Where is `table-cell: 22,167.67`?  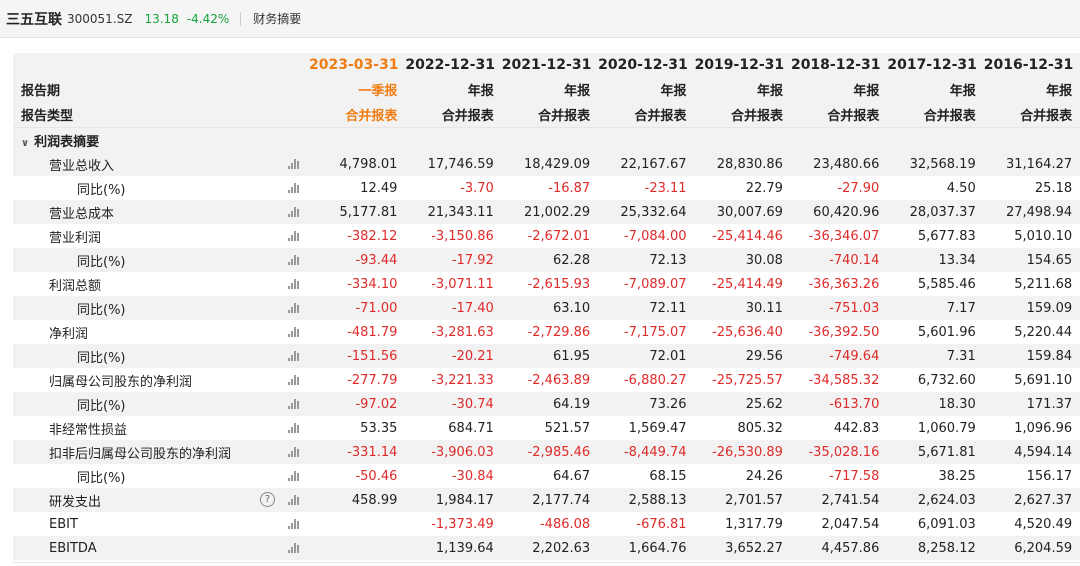
table-cell: 22,167.67 is located at coordinates (646, 164).